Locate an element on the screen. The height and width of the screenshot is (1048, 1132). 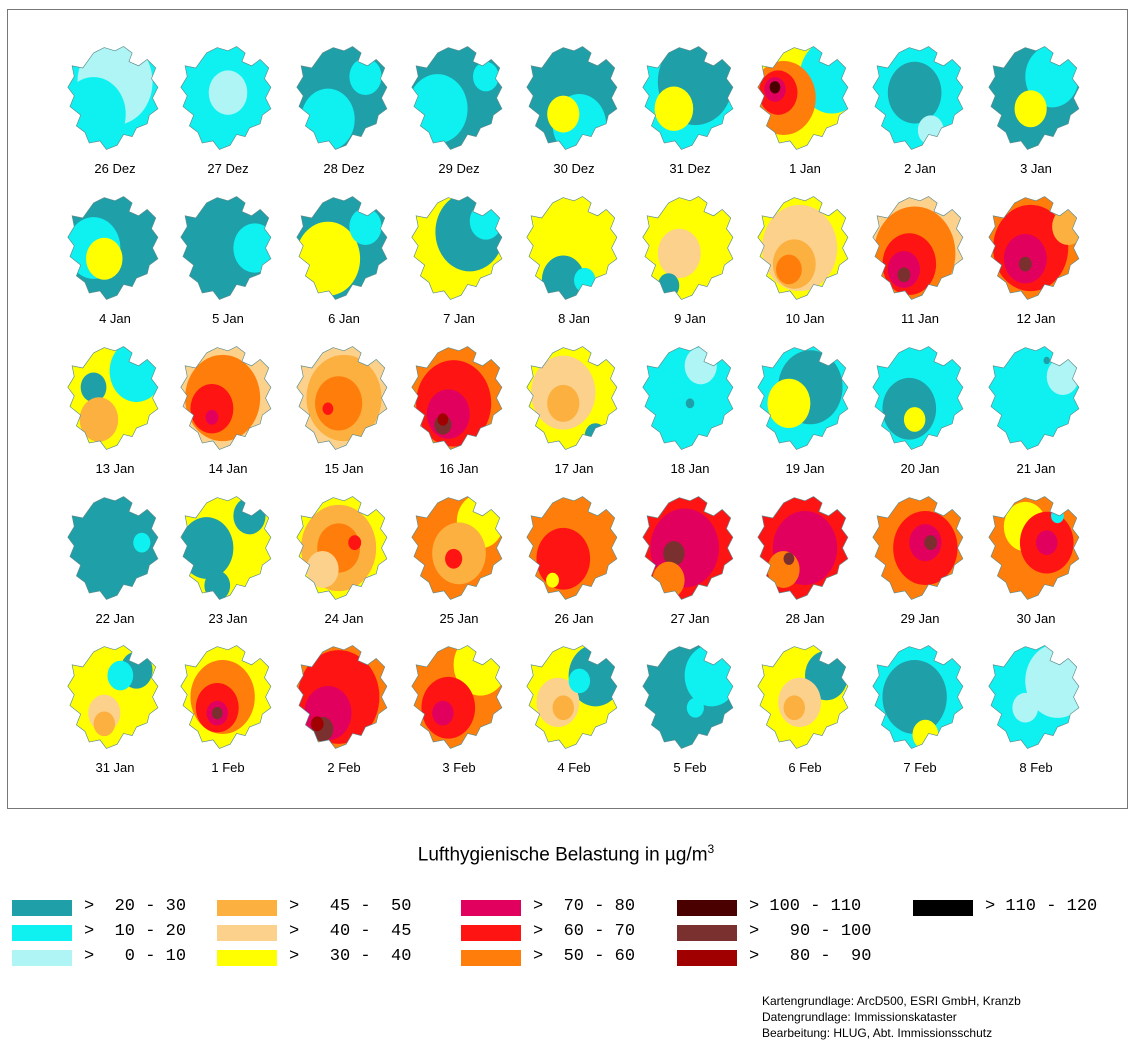
day-map: 9 Jan is located at coordinates (690, 264).